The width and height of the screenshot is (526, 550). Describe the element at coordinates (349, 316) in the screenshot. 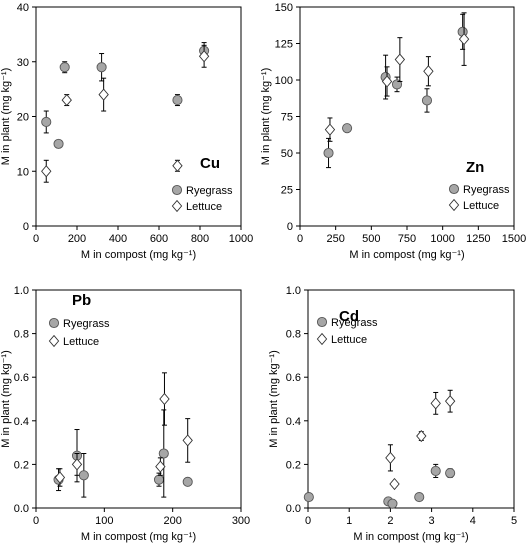

I see `panel-title: Cd` at that location.